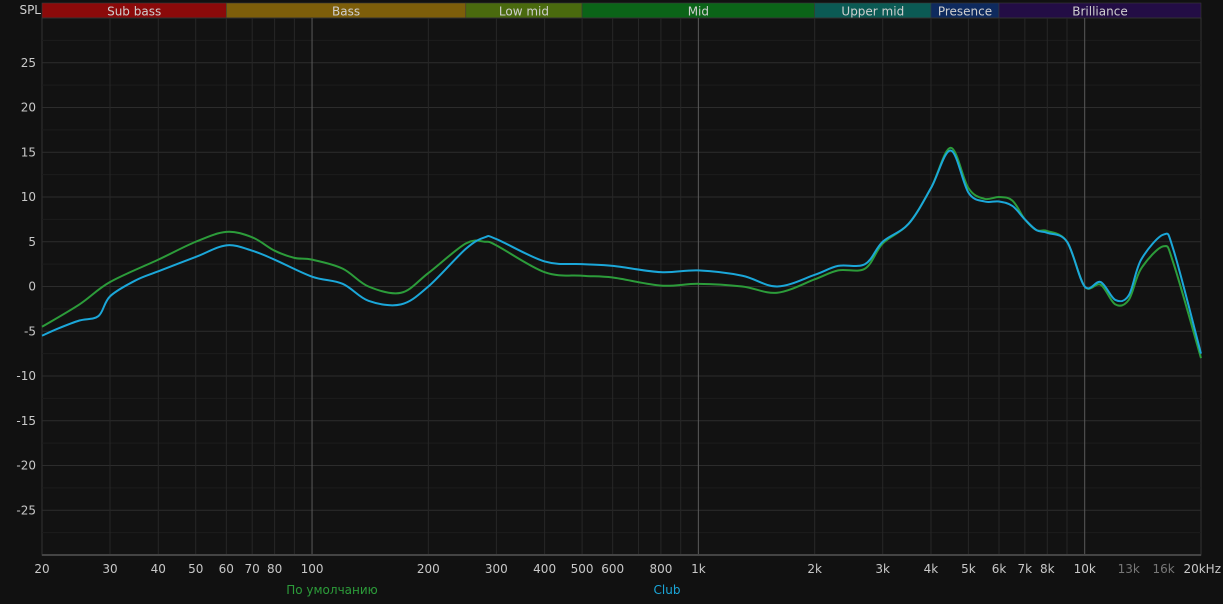  What do you see at coordinates (1099, 12) in the screenshot?
I see `band-label: Brilliance` at bounding box center [1099, 12].